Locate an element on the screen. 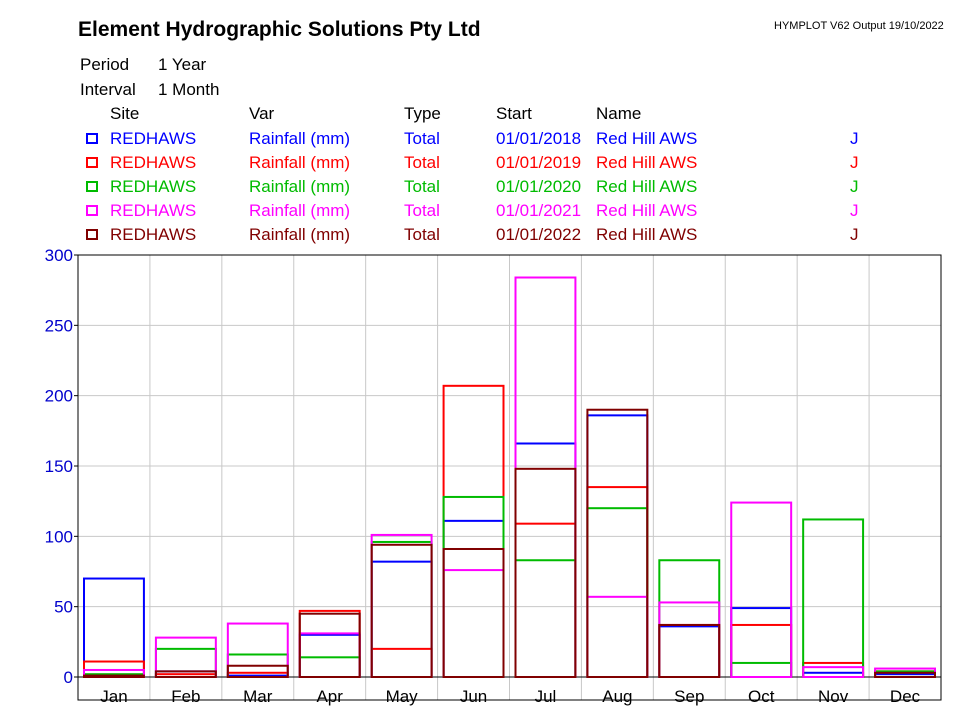  y-tick-label: 50 is located at coordinates (63, 607).